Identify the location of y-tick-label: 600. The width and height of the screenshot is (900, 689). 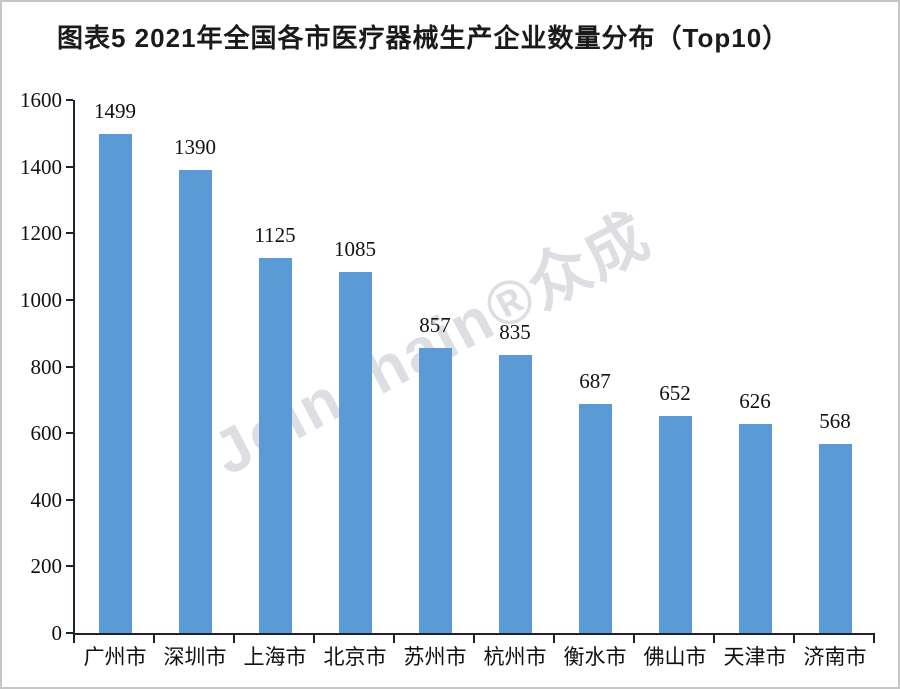
(46, 433).